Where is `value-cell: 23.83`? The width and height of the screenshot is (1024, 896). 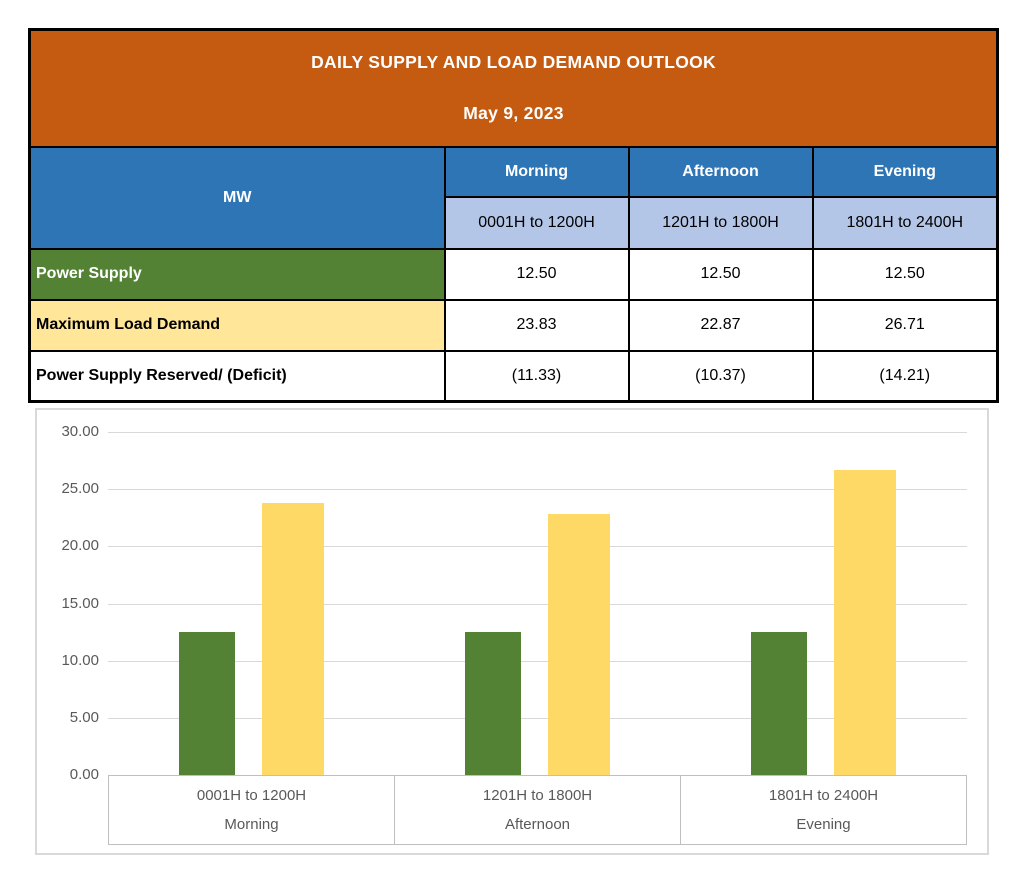 value-cell: 23.83 is located at coordinates (536, 325).